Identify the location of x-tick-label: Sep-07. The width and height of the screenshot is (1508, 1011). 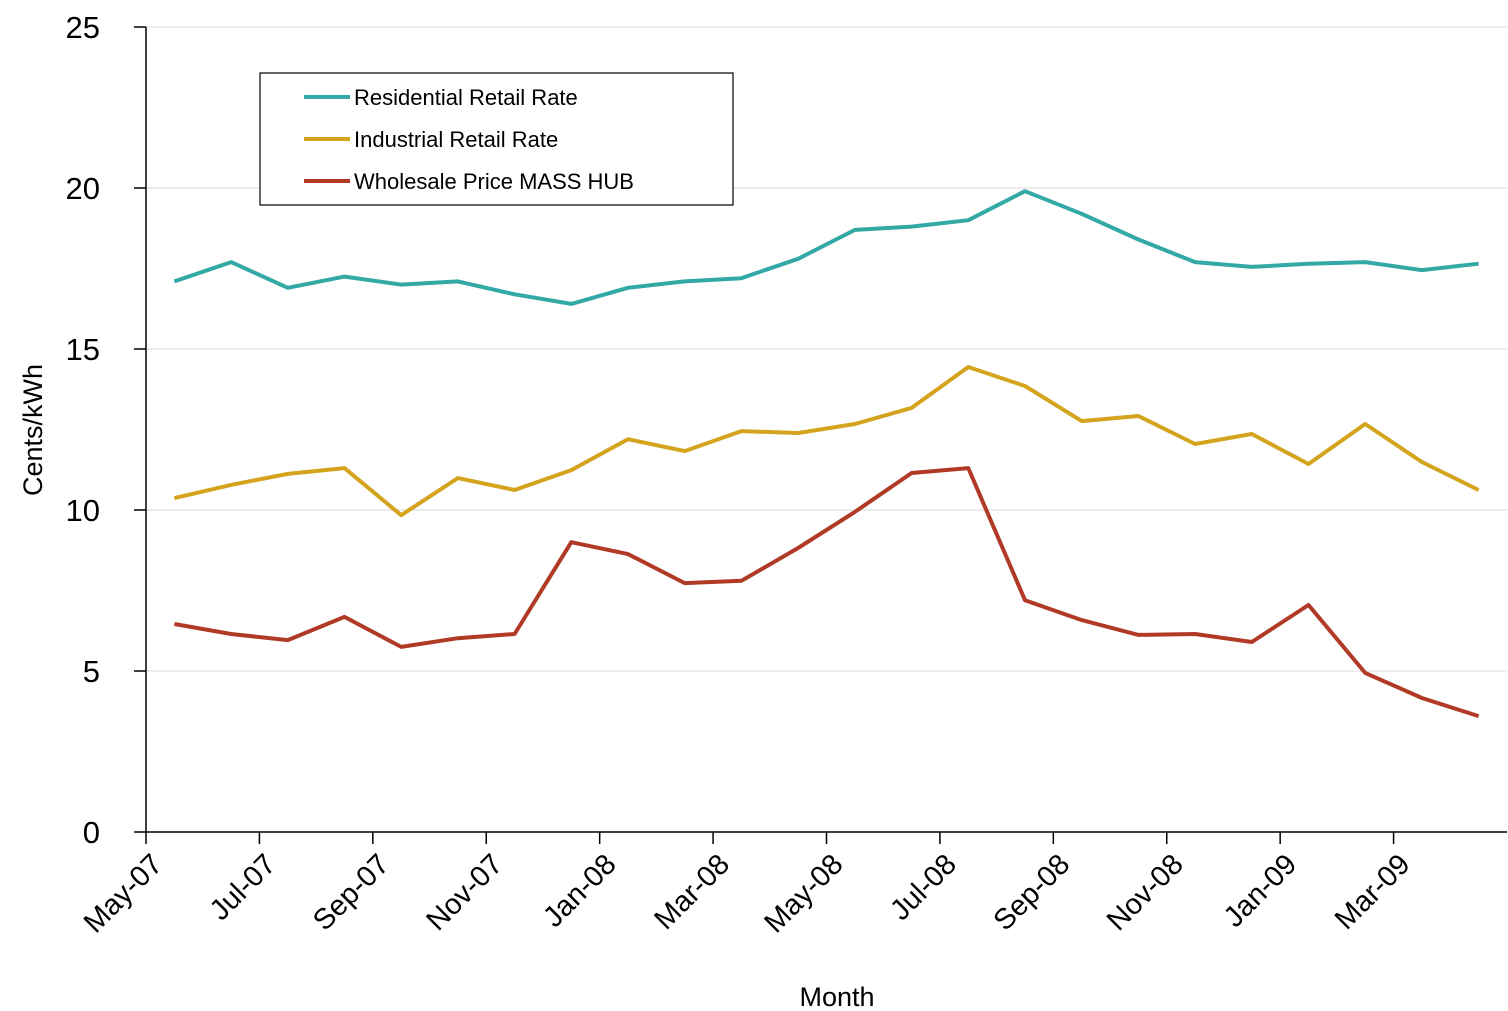
(351, 892).